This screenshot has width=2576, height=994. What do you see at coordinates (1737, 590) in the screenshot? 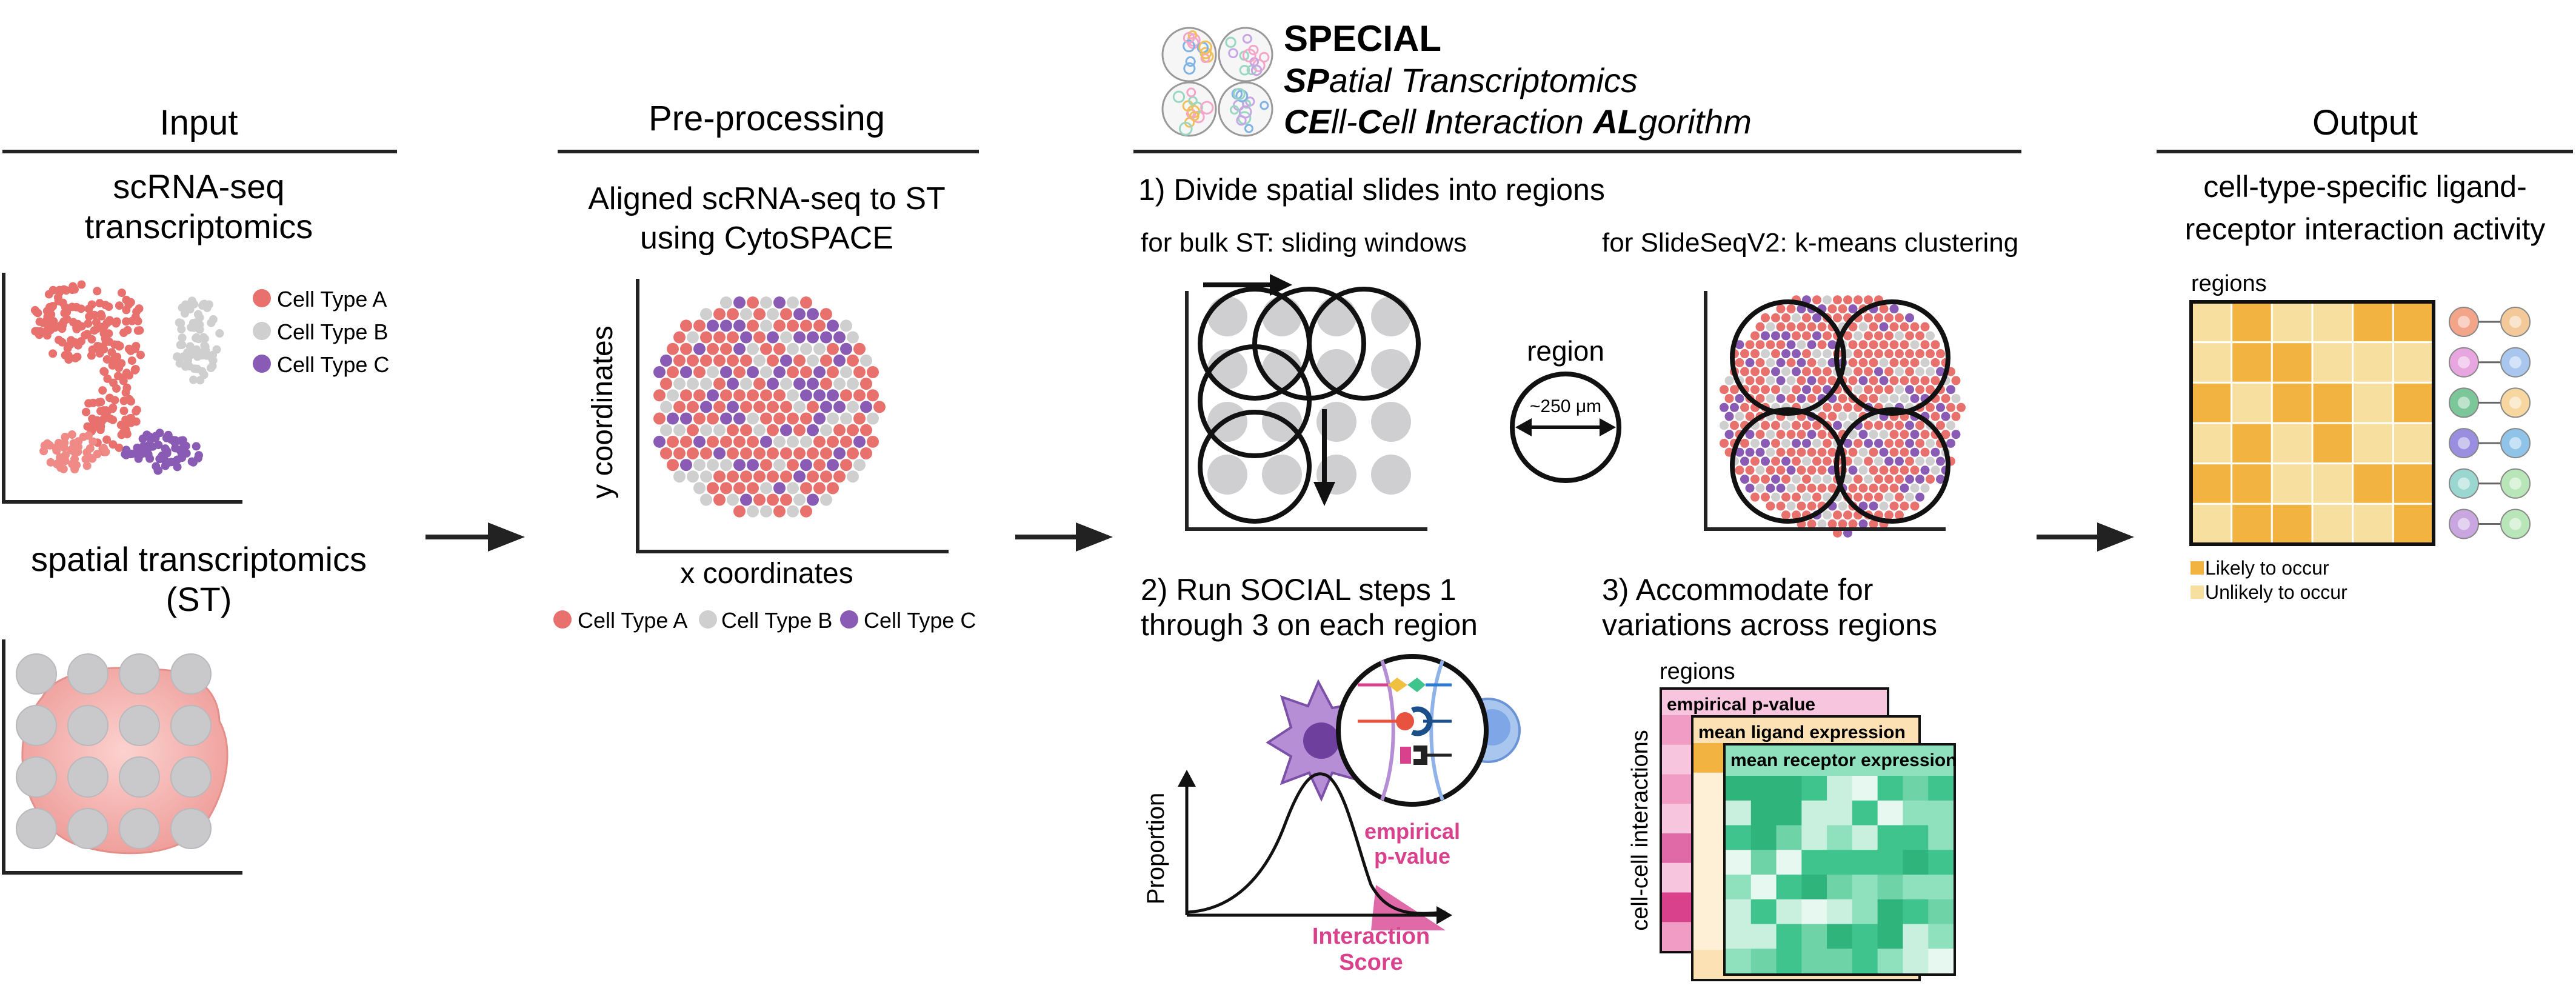
I see `step3-title-line1: 3) Accommodate for` at bounding box center [1737, 590].